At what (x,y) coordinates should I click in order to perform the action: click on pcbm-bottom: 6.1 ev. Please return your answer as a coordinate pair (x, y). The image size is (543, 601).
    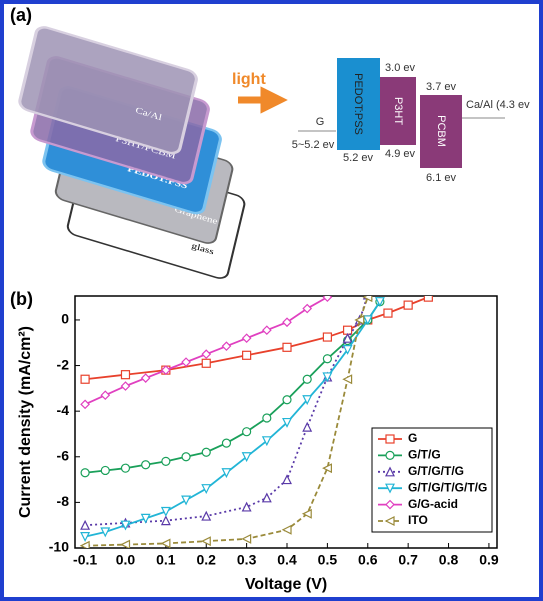
    Looking at the image, I should click on (441, 178).